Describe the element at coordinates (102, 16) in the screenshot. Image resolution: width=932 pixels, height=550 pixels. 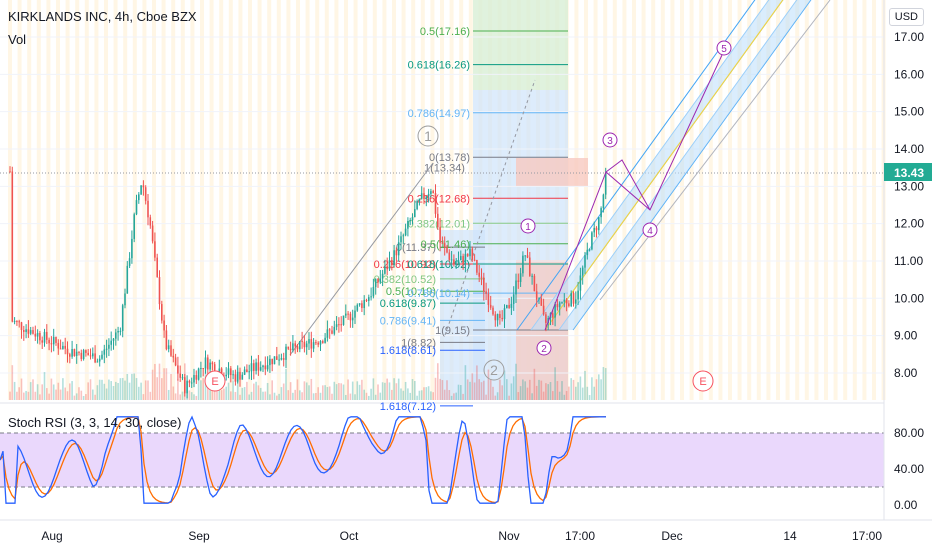
I see `symbol-title: KIRKLANDS INC, 4h, Cboe BZX` at that location.